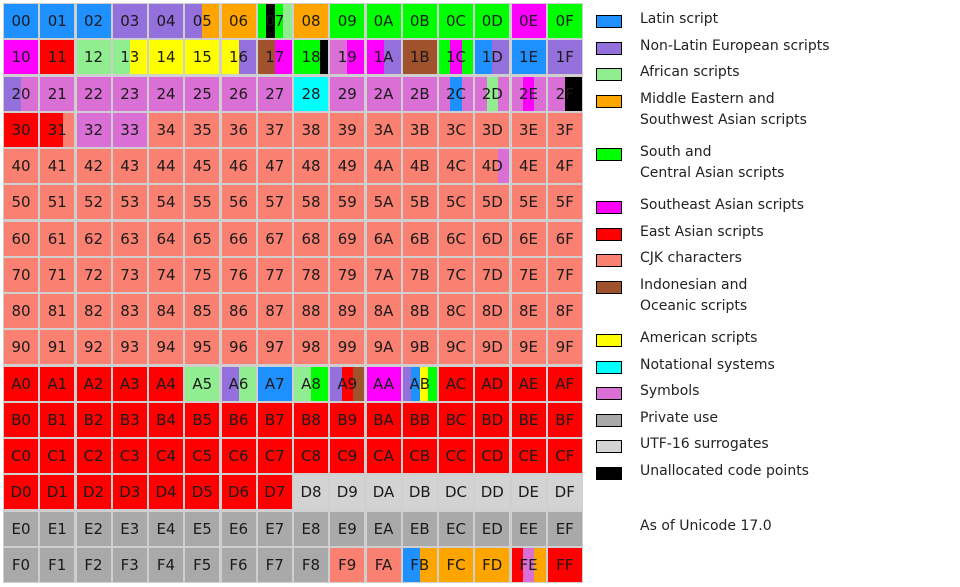 This screenshot has height=587, width=960. I want to click on block-cell: D2, so click(93, 492).